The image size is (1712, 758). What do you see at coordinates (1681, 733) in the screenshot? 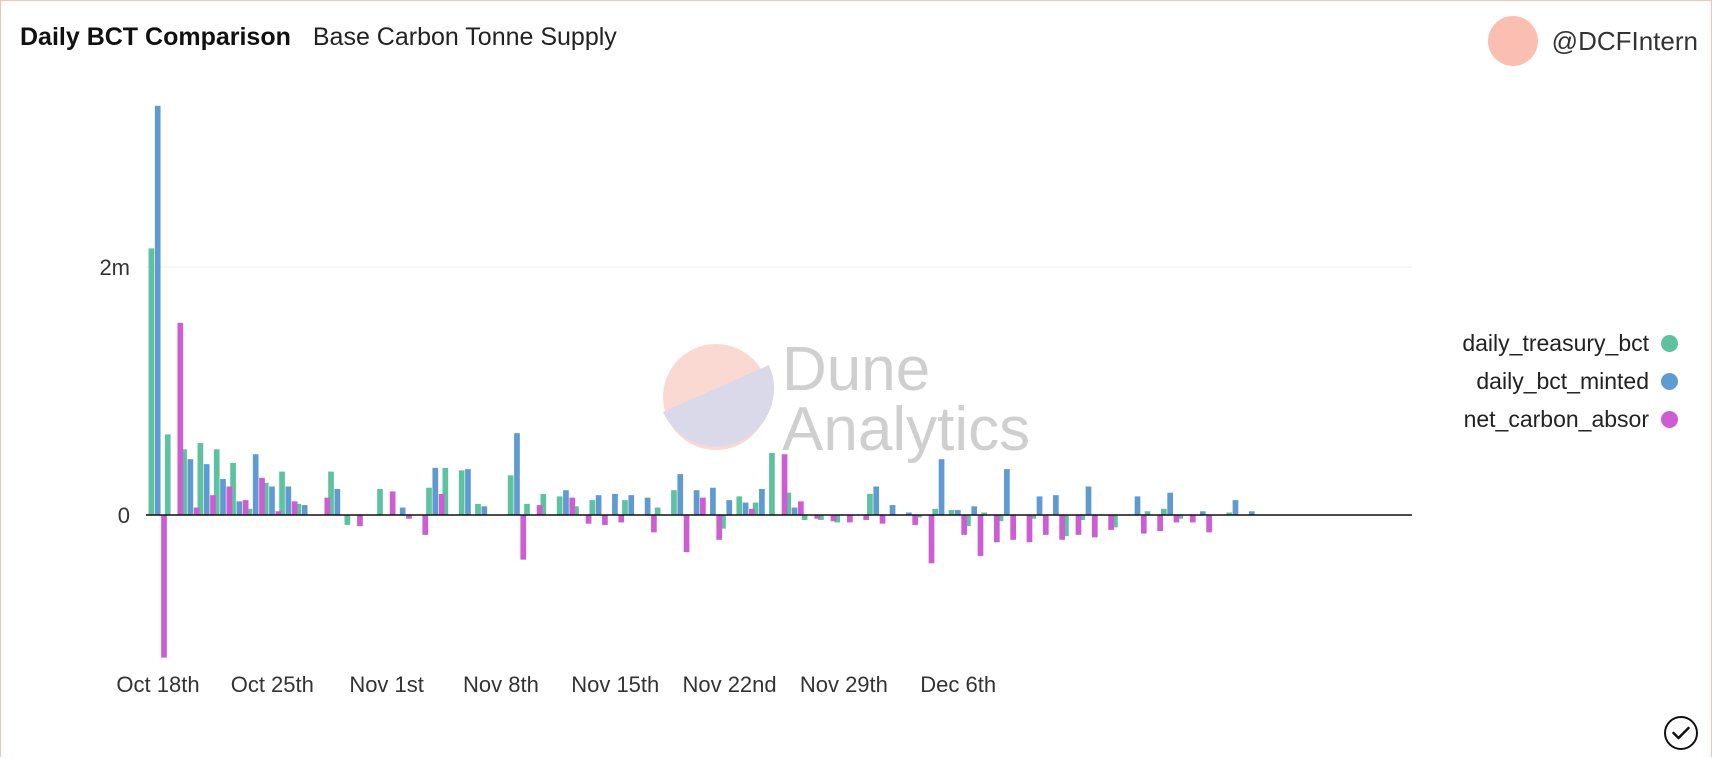
I see `check-circle-icon` at bounding box center [1681, 733].